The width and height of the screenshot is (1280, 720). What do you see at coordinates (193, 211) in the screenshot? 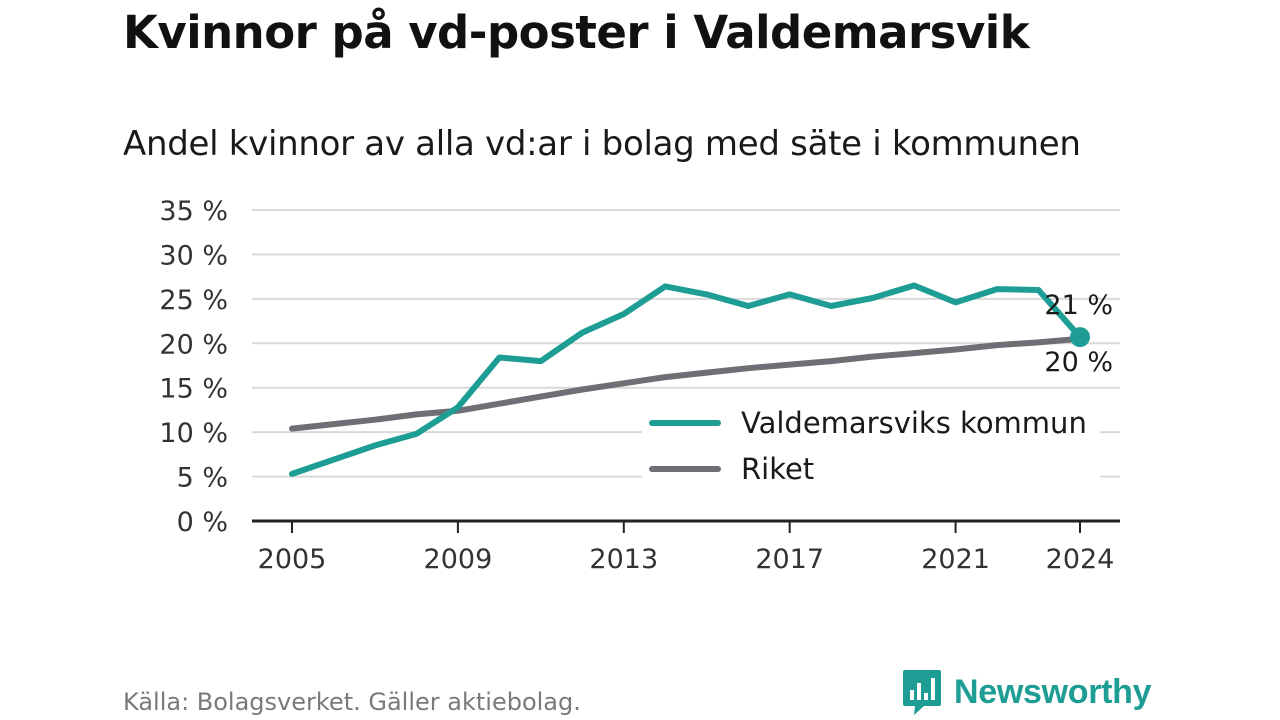
I see `y-tick-label: 35 %` at bounding box center [193, 211].